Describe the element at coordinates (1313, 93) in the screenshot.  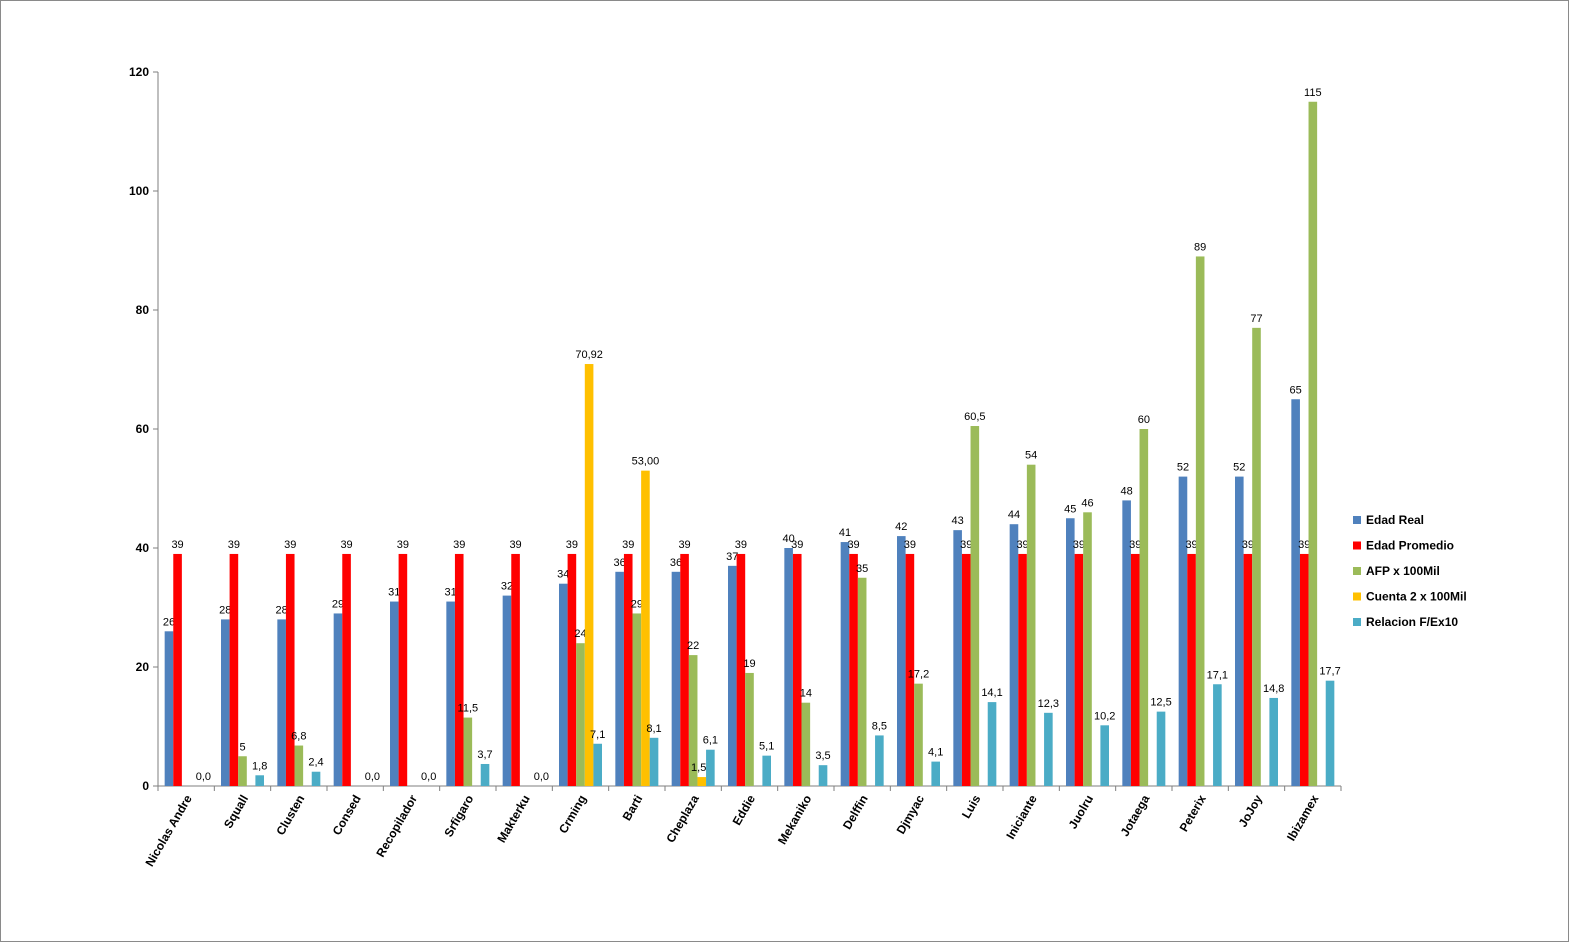
I see `data-label: 115` at that location.